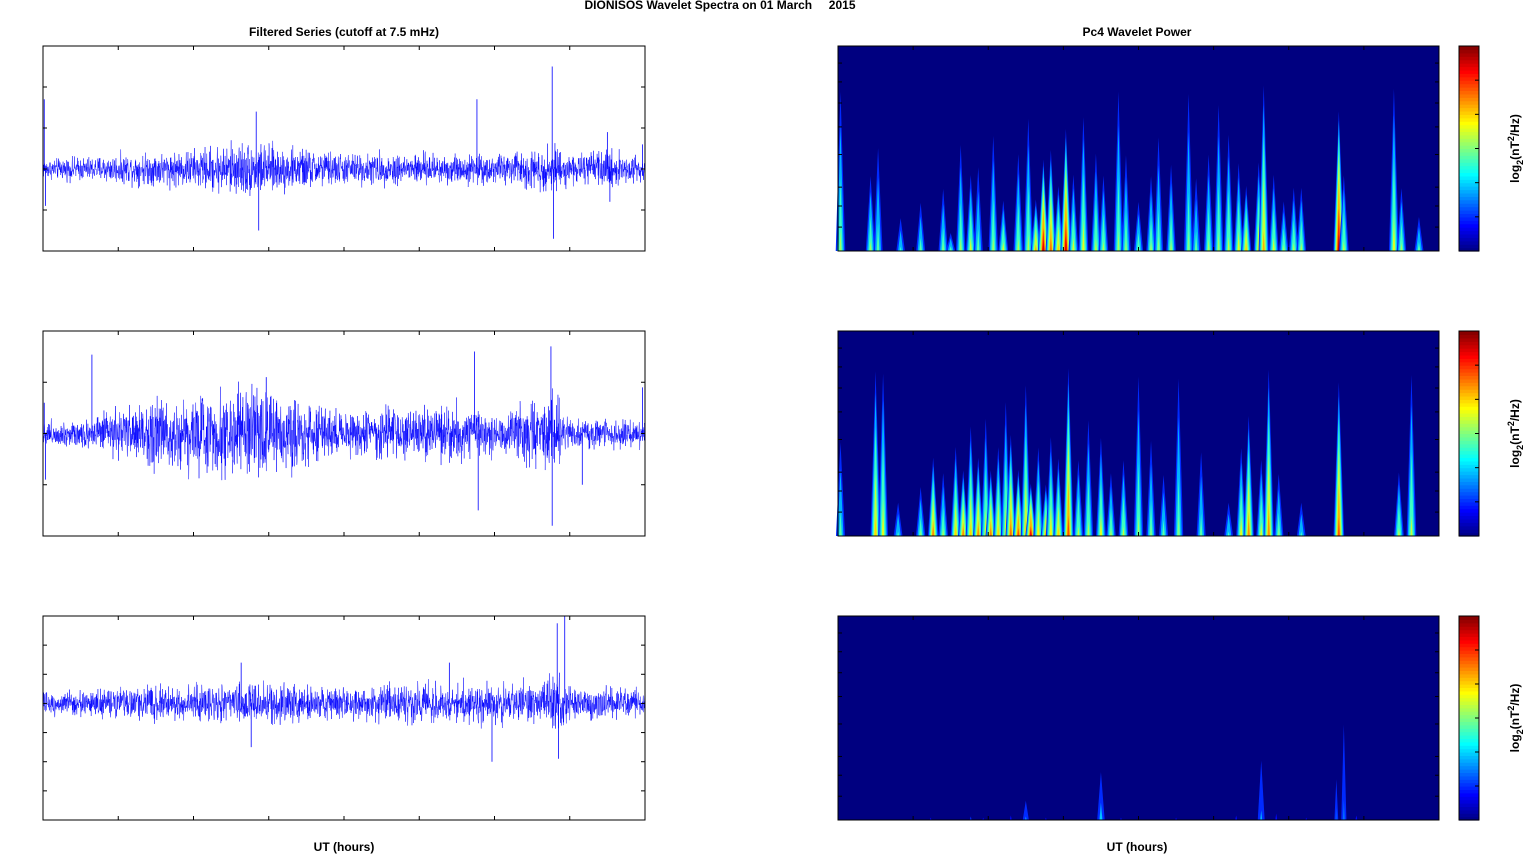 The image size is (1525, 854). What do you see at coordinates (1137, 32) in the screenshot?
I see `right-column-title: Pc4 Wavelet Power` at bounding box center [1137, 32].